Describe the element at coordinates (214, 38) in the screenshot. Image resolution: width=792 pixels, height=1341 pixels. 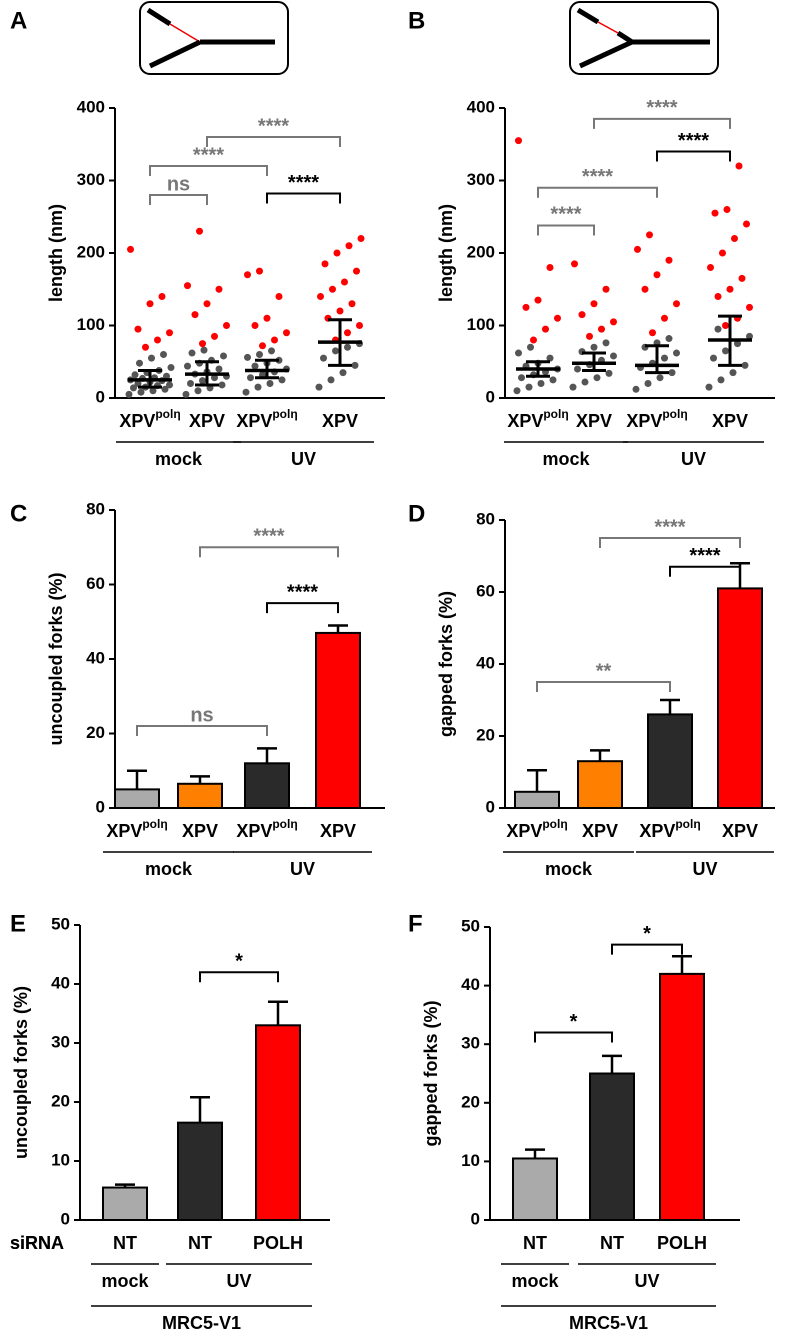
I see `fork-diagram-a` at that location.